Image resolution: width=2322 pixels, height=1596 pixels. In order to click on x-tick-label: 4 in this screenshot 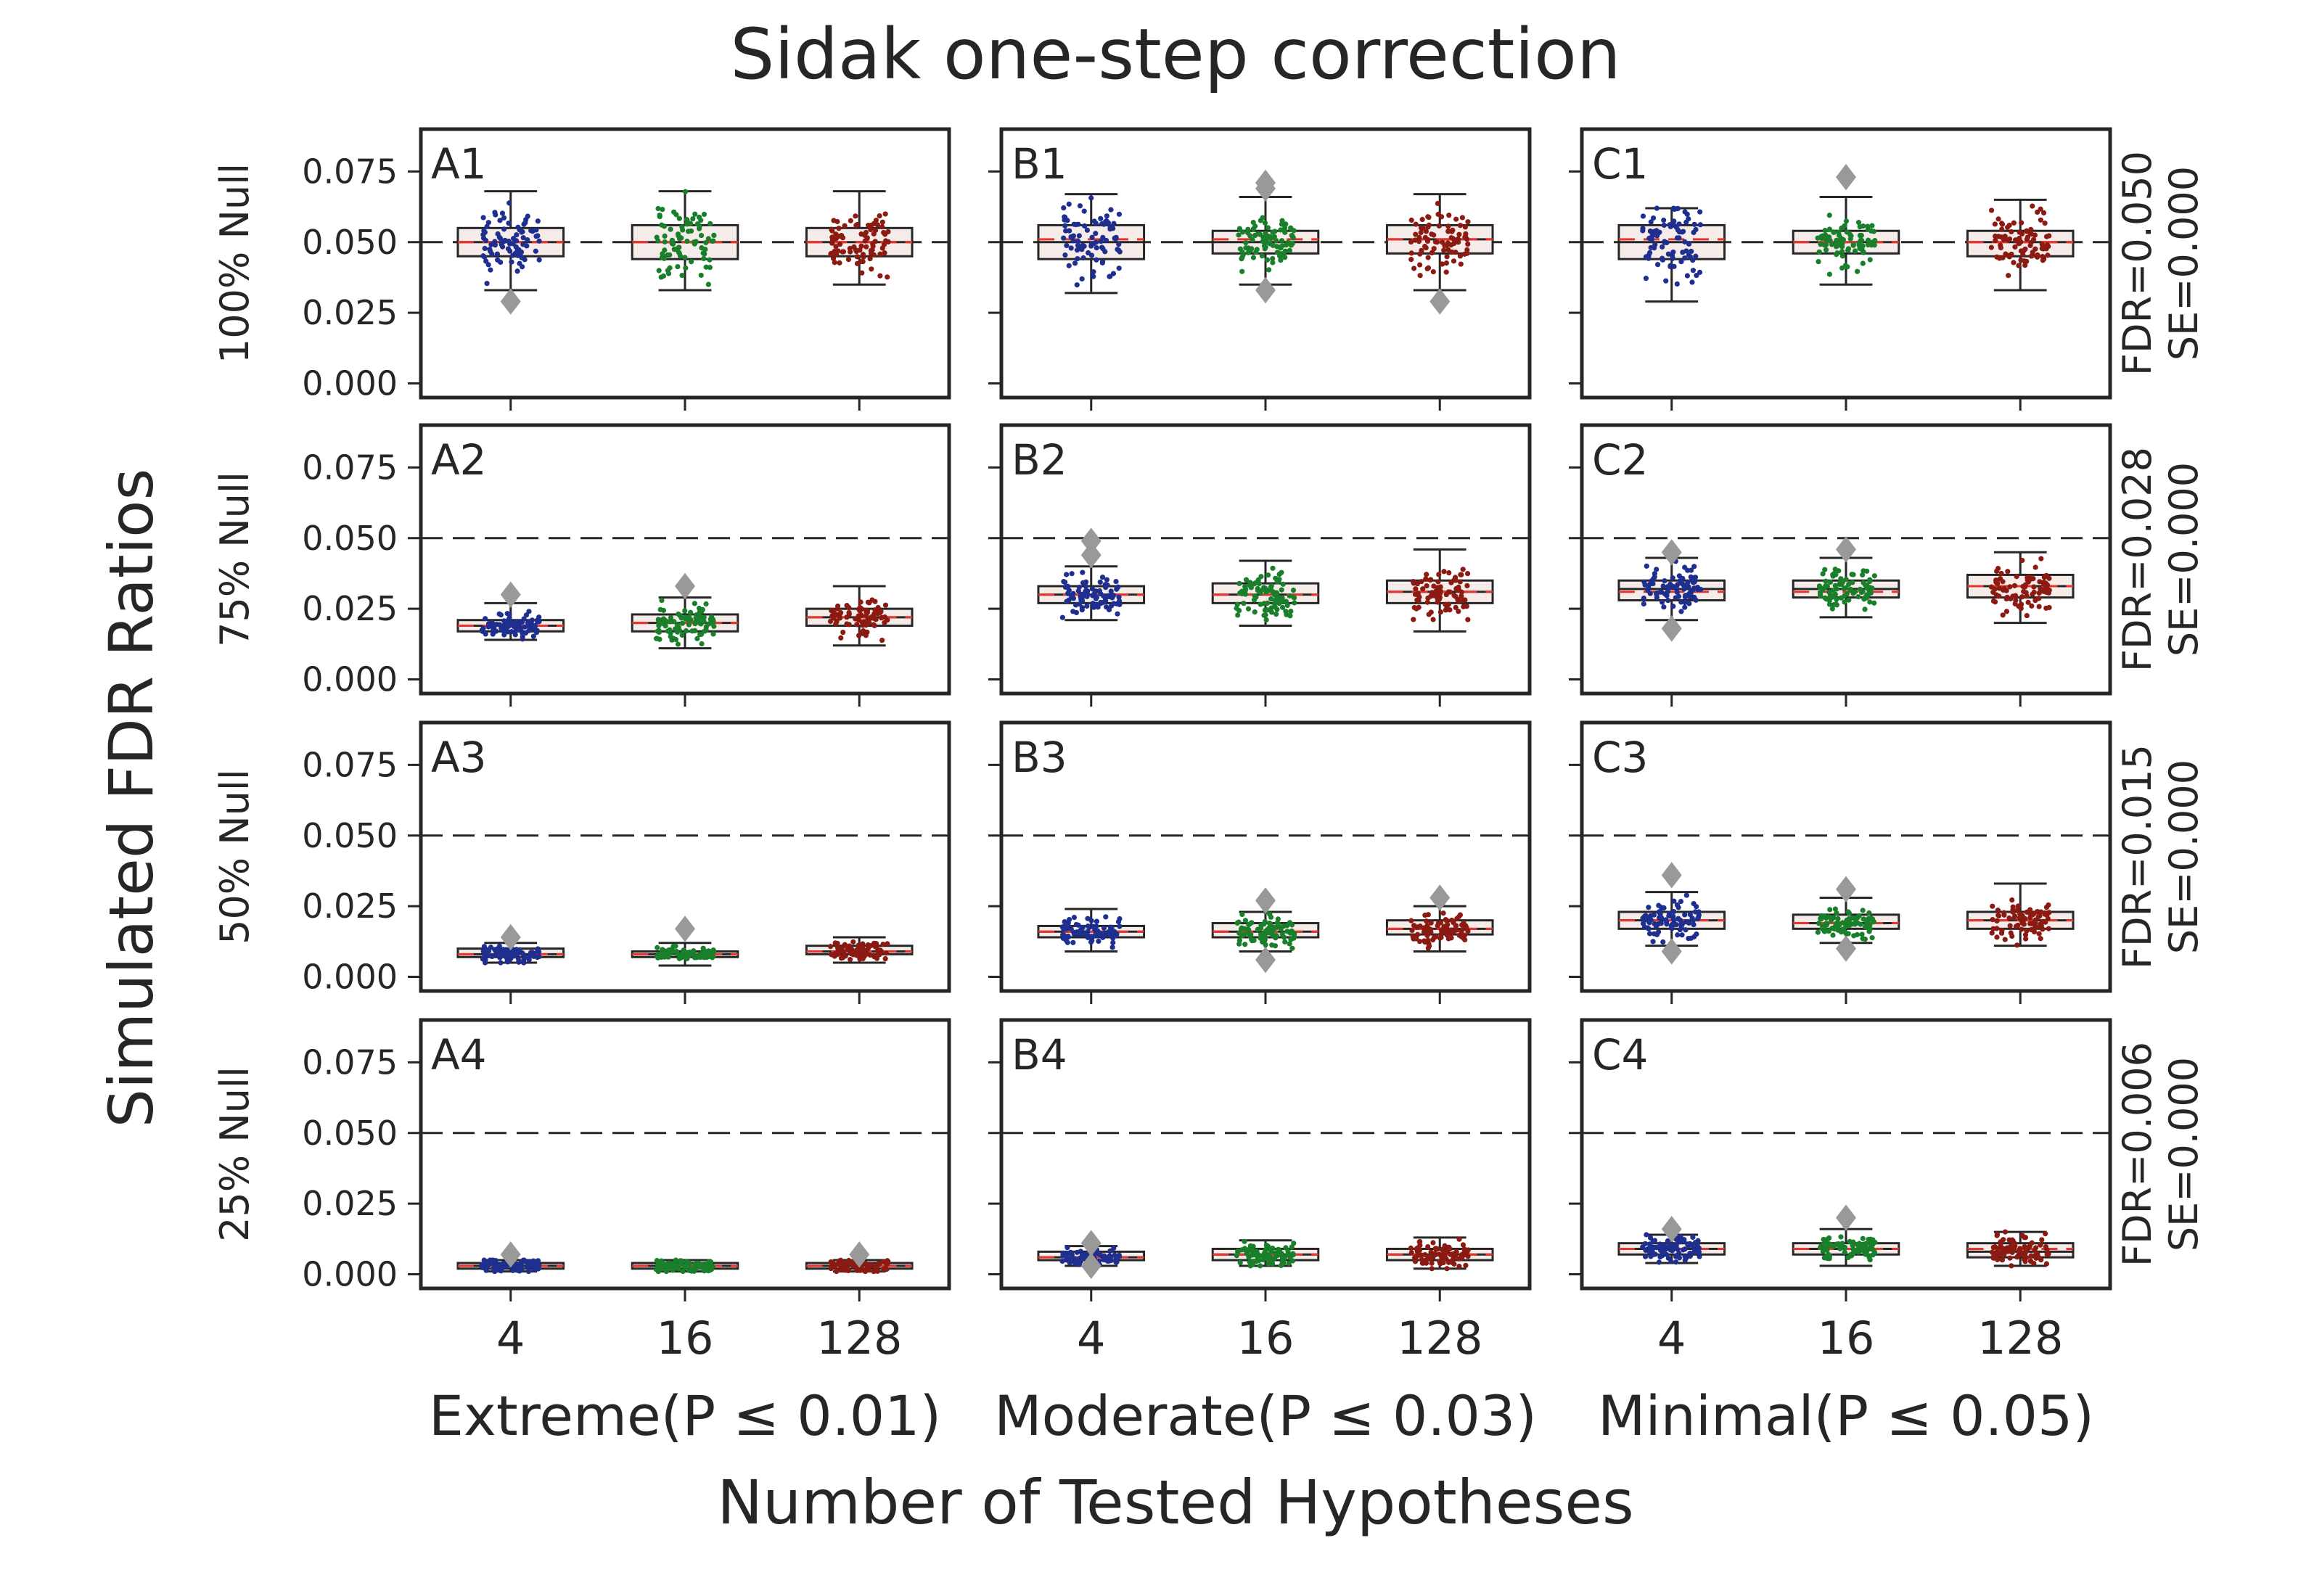, I will do `click(1671, 1338)`.